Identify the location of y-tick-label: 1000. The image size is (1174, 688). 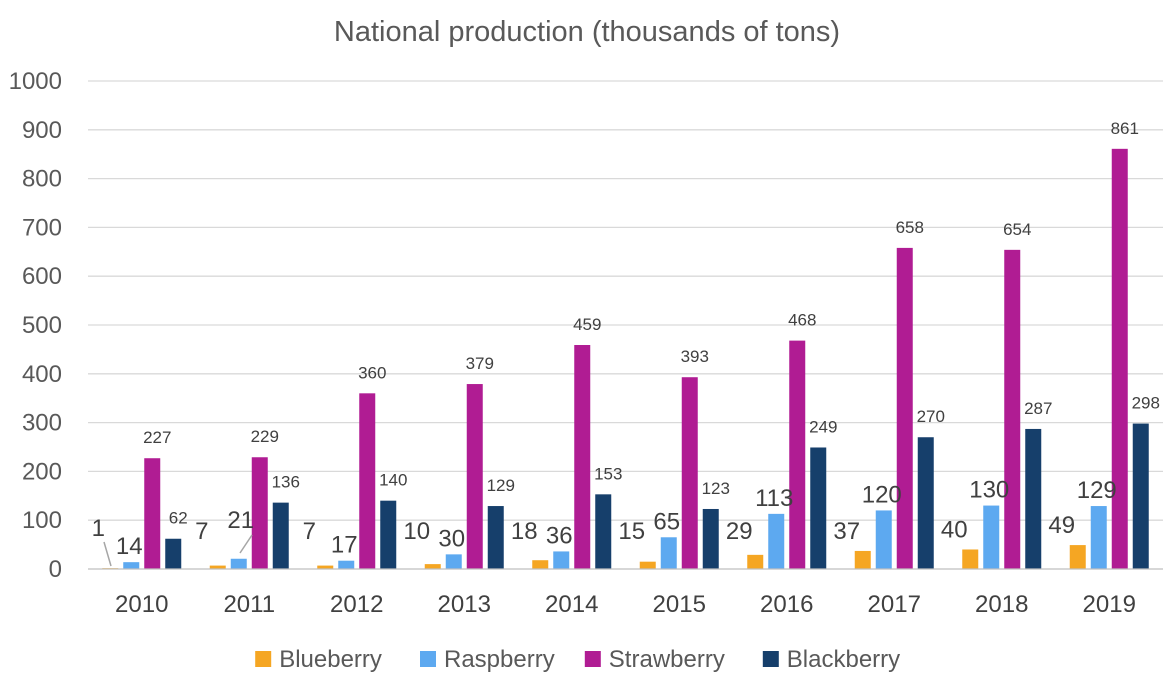
(35, 81).